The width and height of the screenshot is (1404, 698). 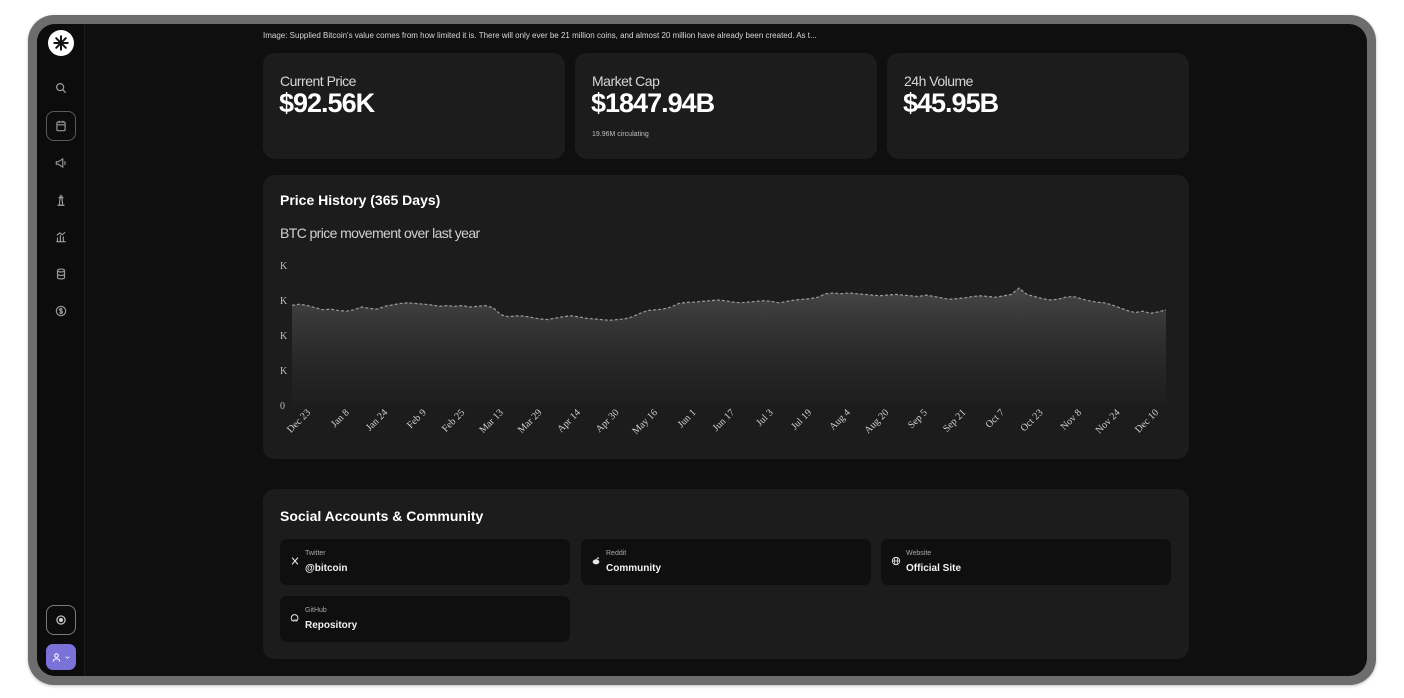 I want to click on social-value: Repository, so click(x=331, y=625).